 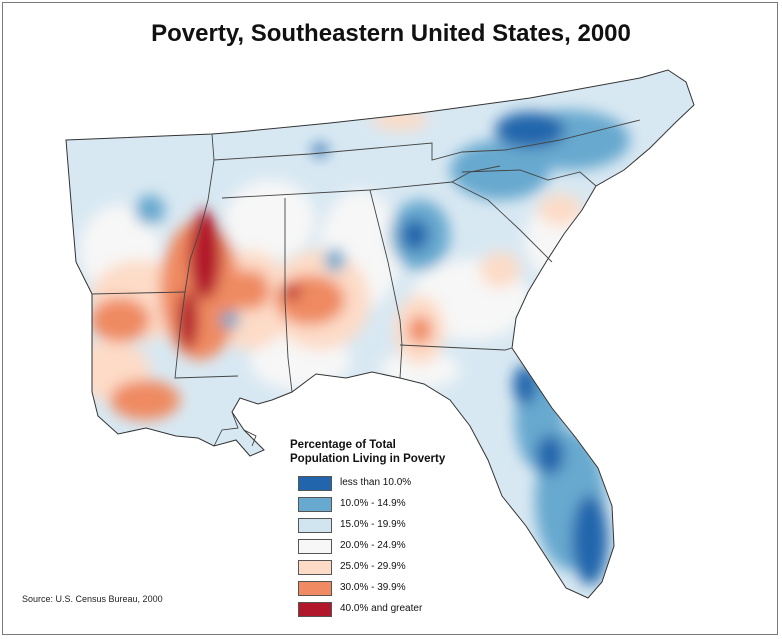 I want to click on legend-label: 20.0% - 24.9%, so click(x=373, y=545).